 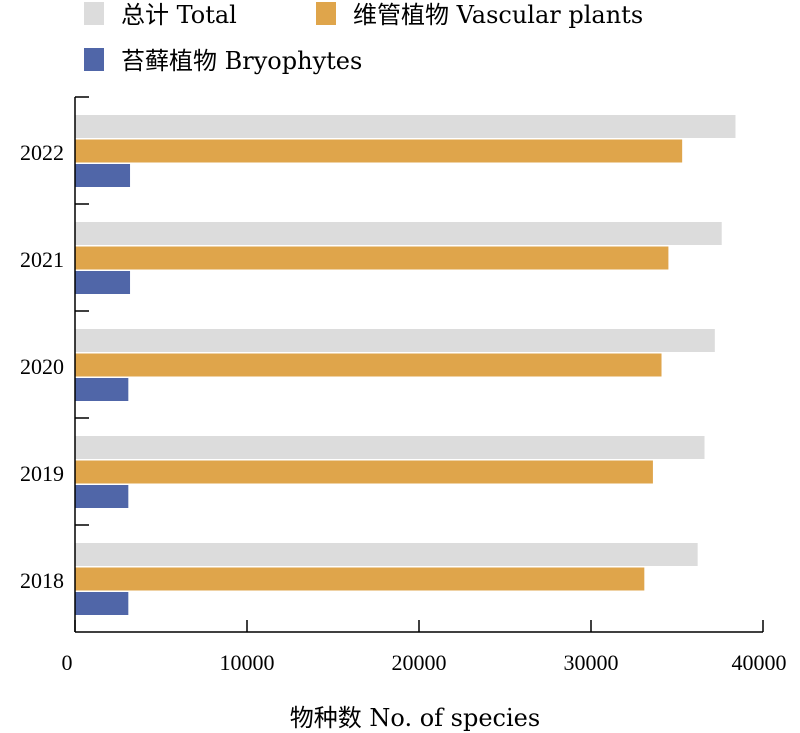 What do you see at coordinates (247, 662) in the screenshot?
I see `x-tick-label-10000: 10000` at bounding box center [247, 662].